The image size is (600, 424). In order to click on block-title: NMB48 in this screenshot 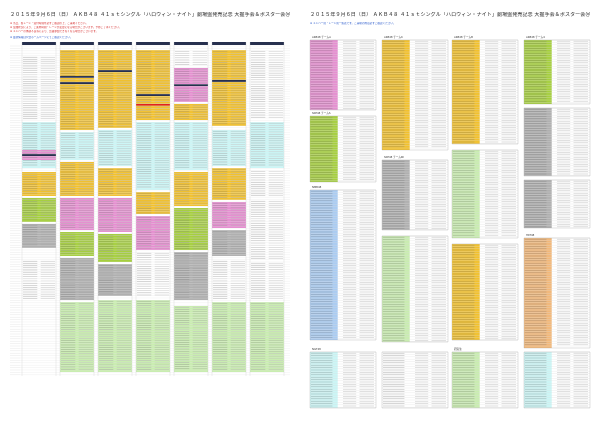, I will do `click(317, 187)`.